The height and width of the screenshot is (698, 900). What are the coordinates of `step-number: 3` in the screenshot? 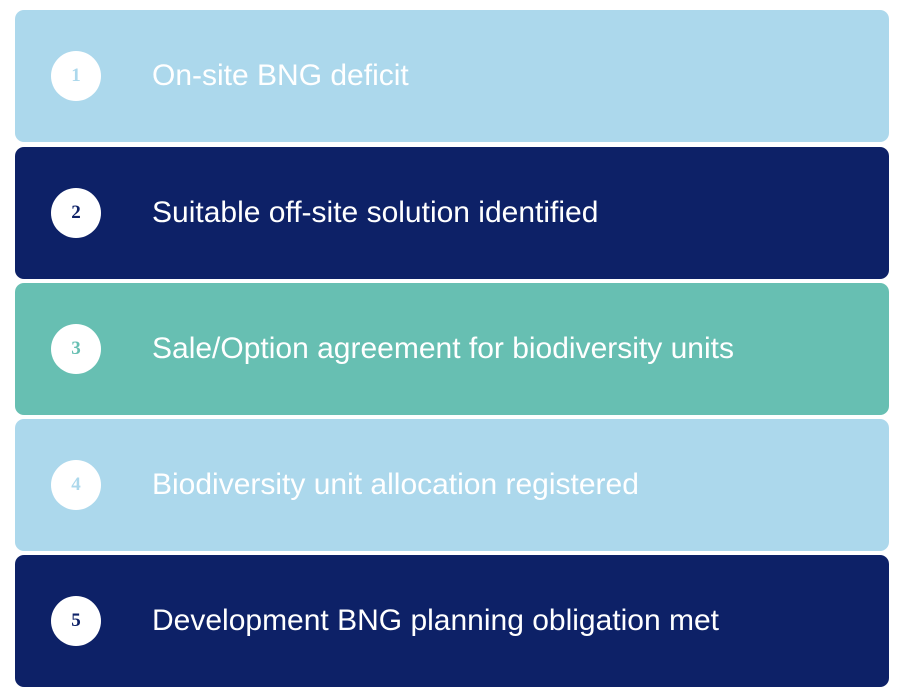 It's located at (76, 349).